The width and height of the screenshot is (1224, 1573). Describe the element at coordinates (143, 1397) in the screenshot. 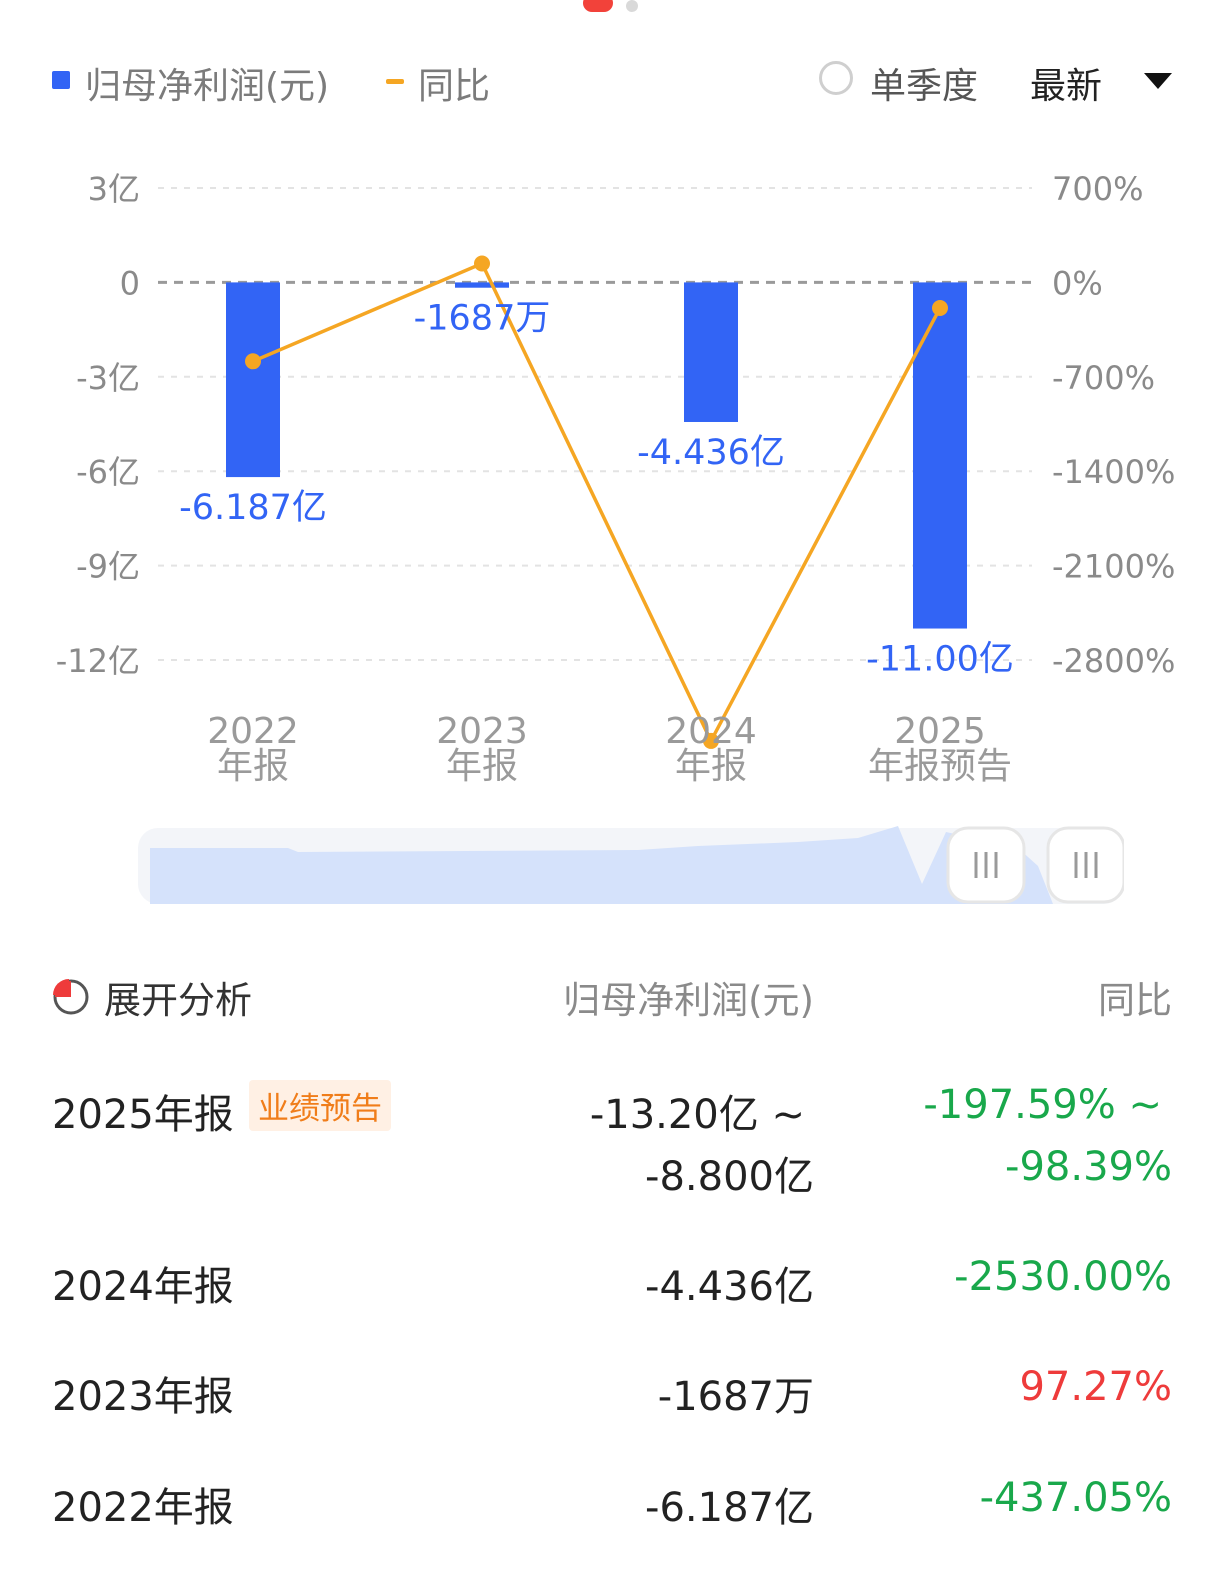

I see `row-period: 2023年报` at that location.